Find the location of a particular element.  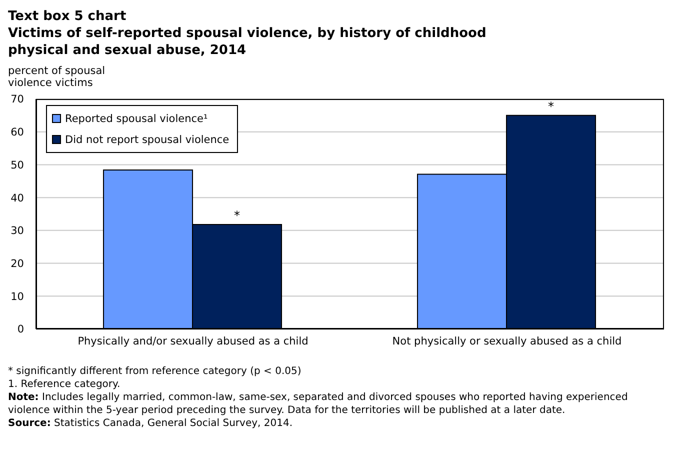

x-tick-label: Not physically or sexually abused as a child is located at coordinates (507, 341).